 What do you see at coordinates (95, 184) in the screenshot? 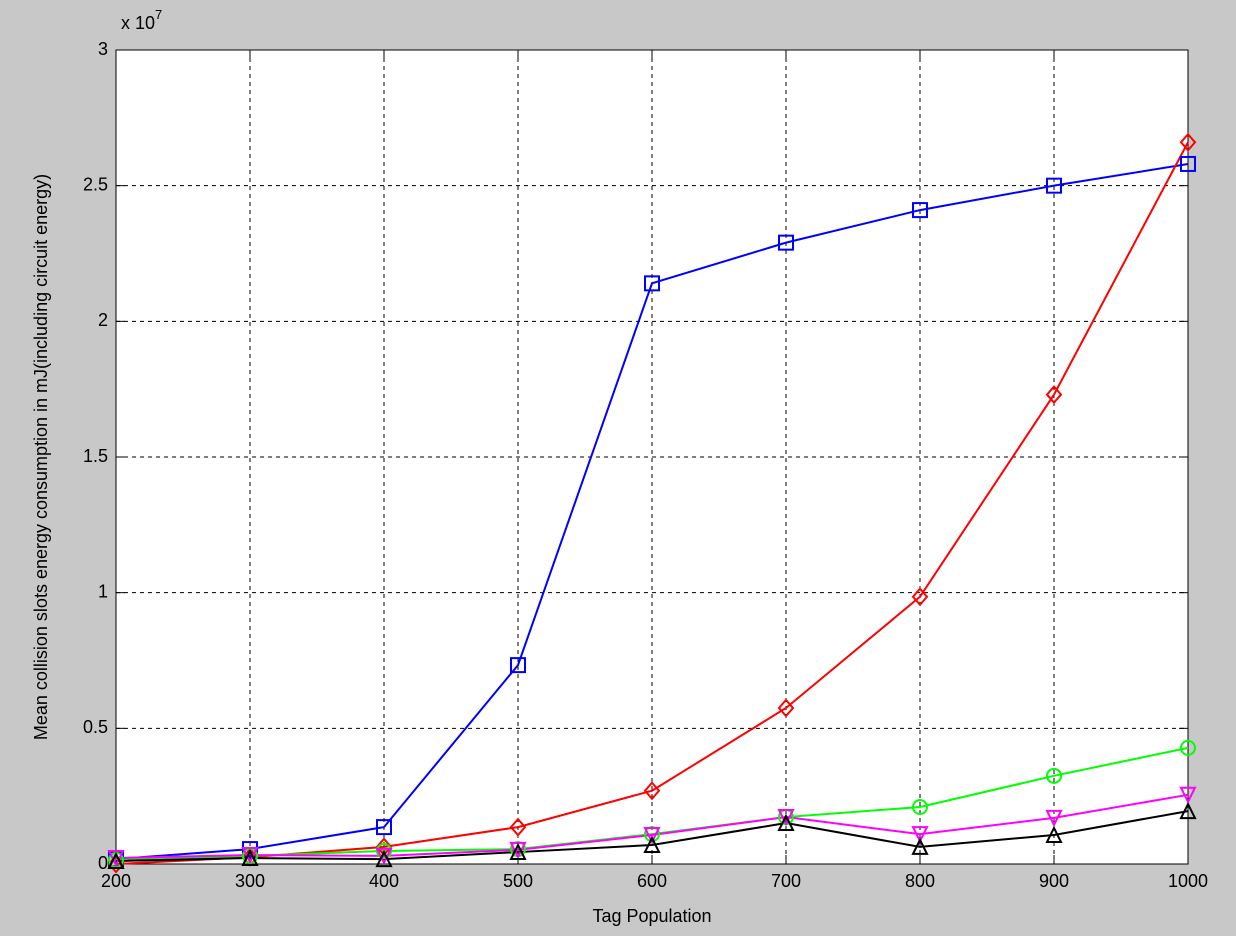
I see `y-tick-label: 2.5` at bounding box center [95, 184].